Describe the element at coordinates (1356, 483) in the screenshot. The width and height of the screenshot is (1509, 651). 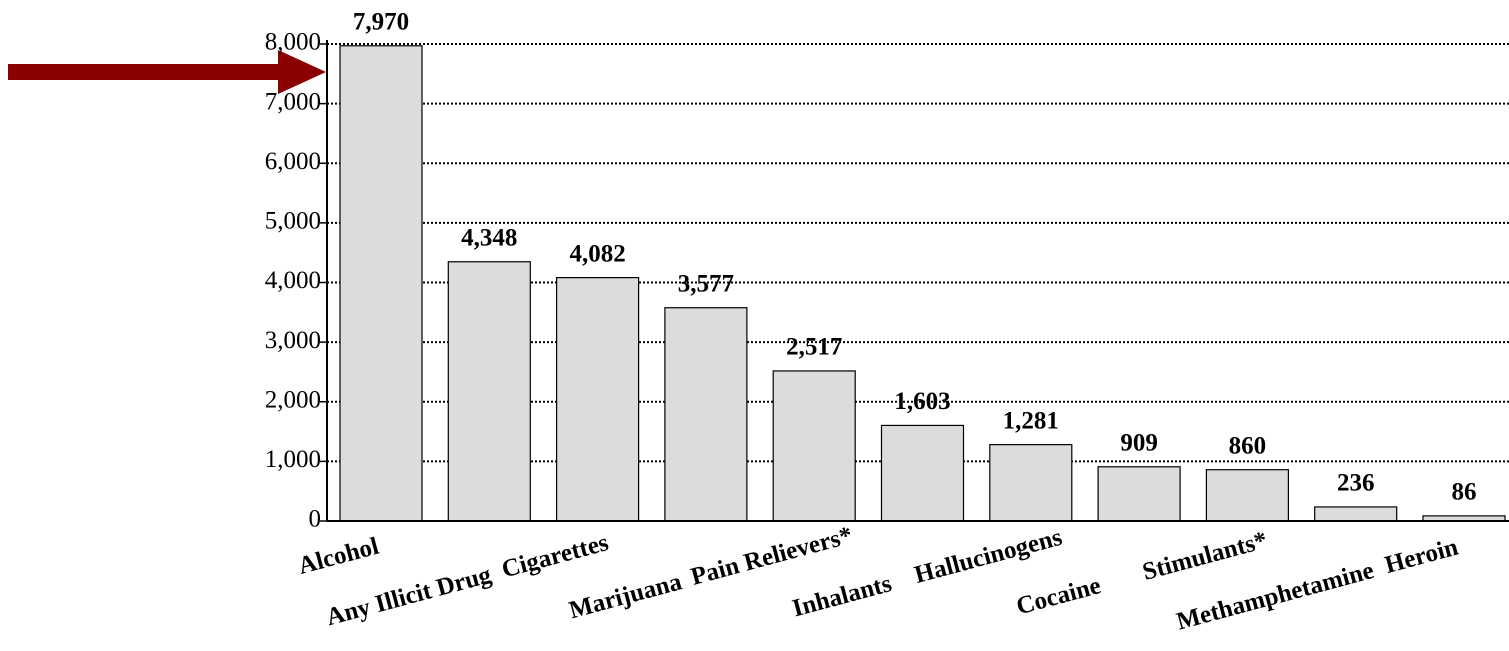
I see `value-label: 236` at that location.